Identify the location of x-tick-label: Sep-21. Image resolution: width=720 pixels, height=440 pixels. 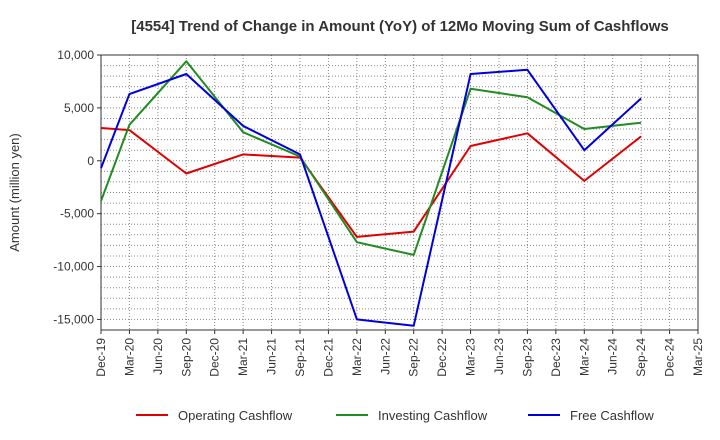
(300, 357).